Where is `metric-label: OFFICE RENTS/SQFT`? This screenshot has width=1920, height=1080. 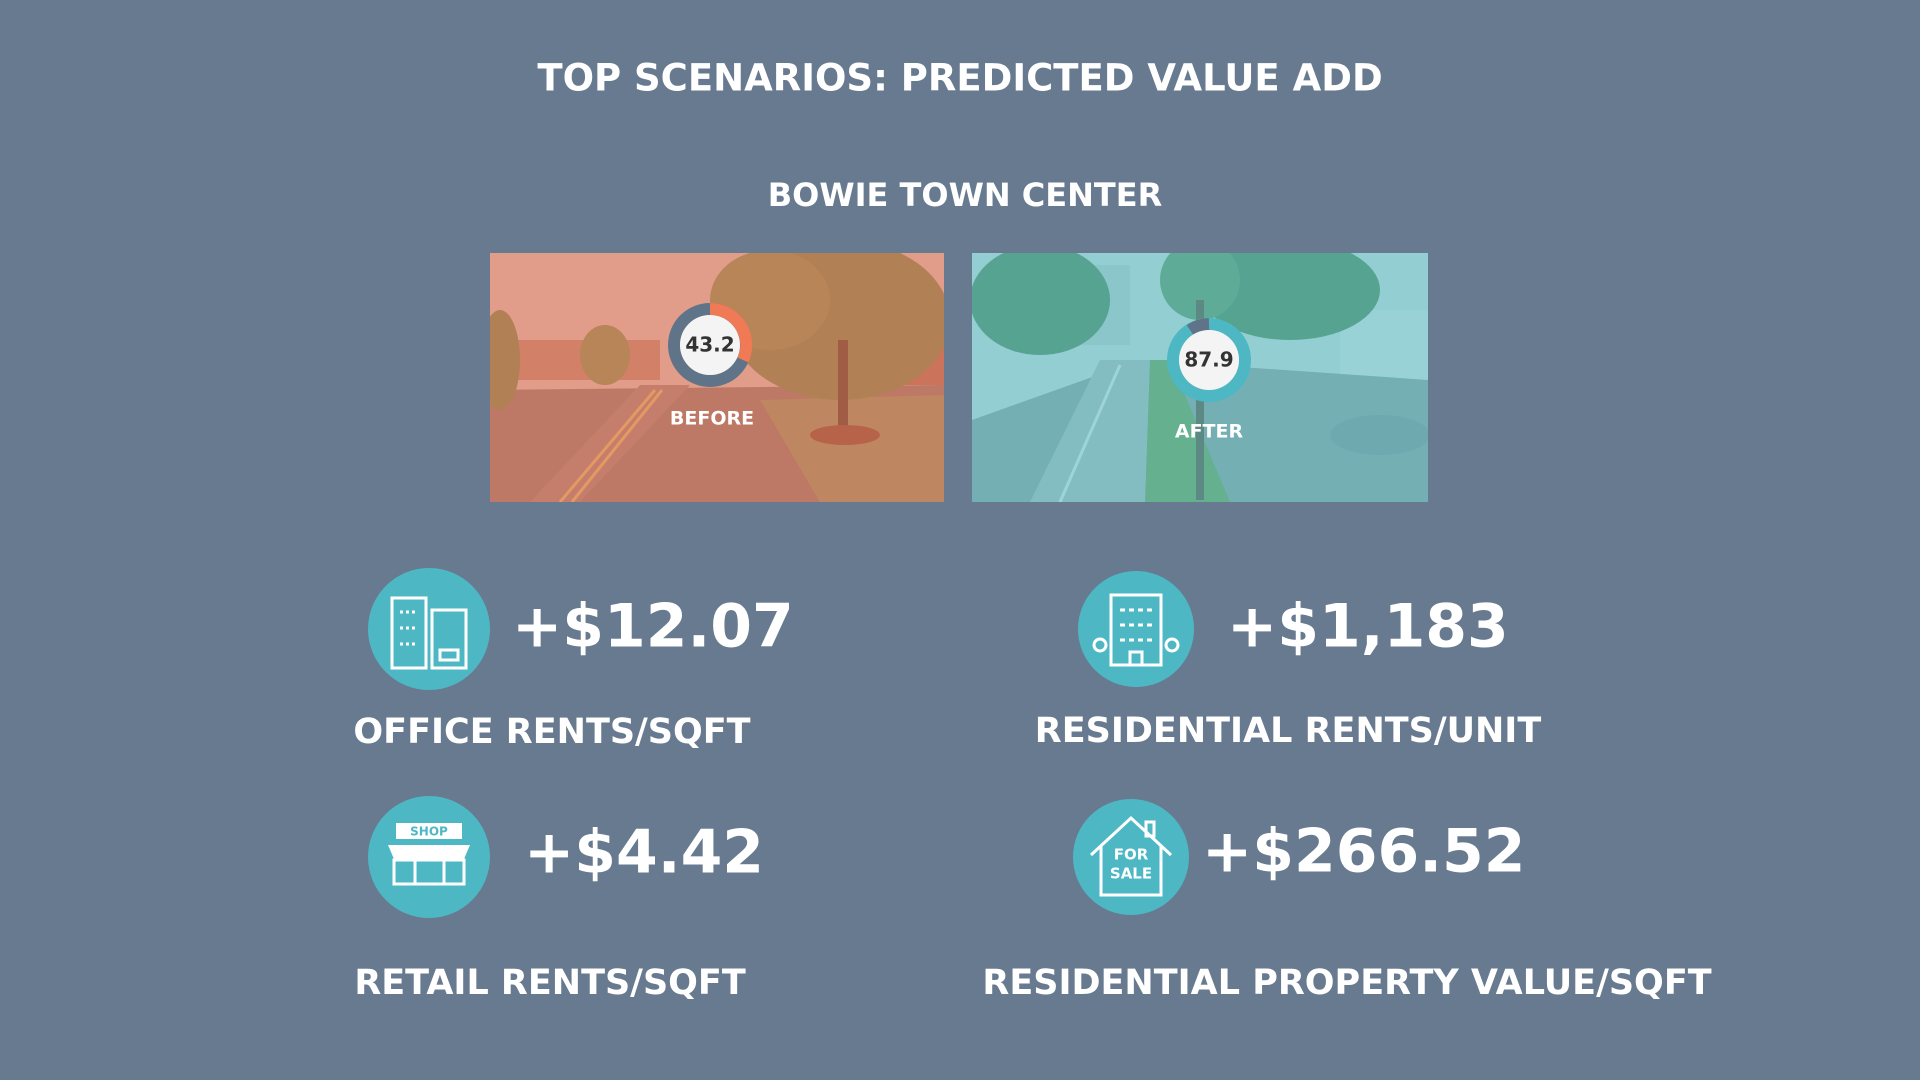 metric-label: OFFICE RENTS/SQFT is located at coordinates (551, 732).